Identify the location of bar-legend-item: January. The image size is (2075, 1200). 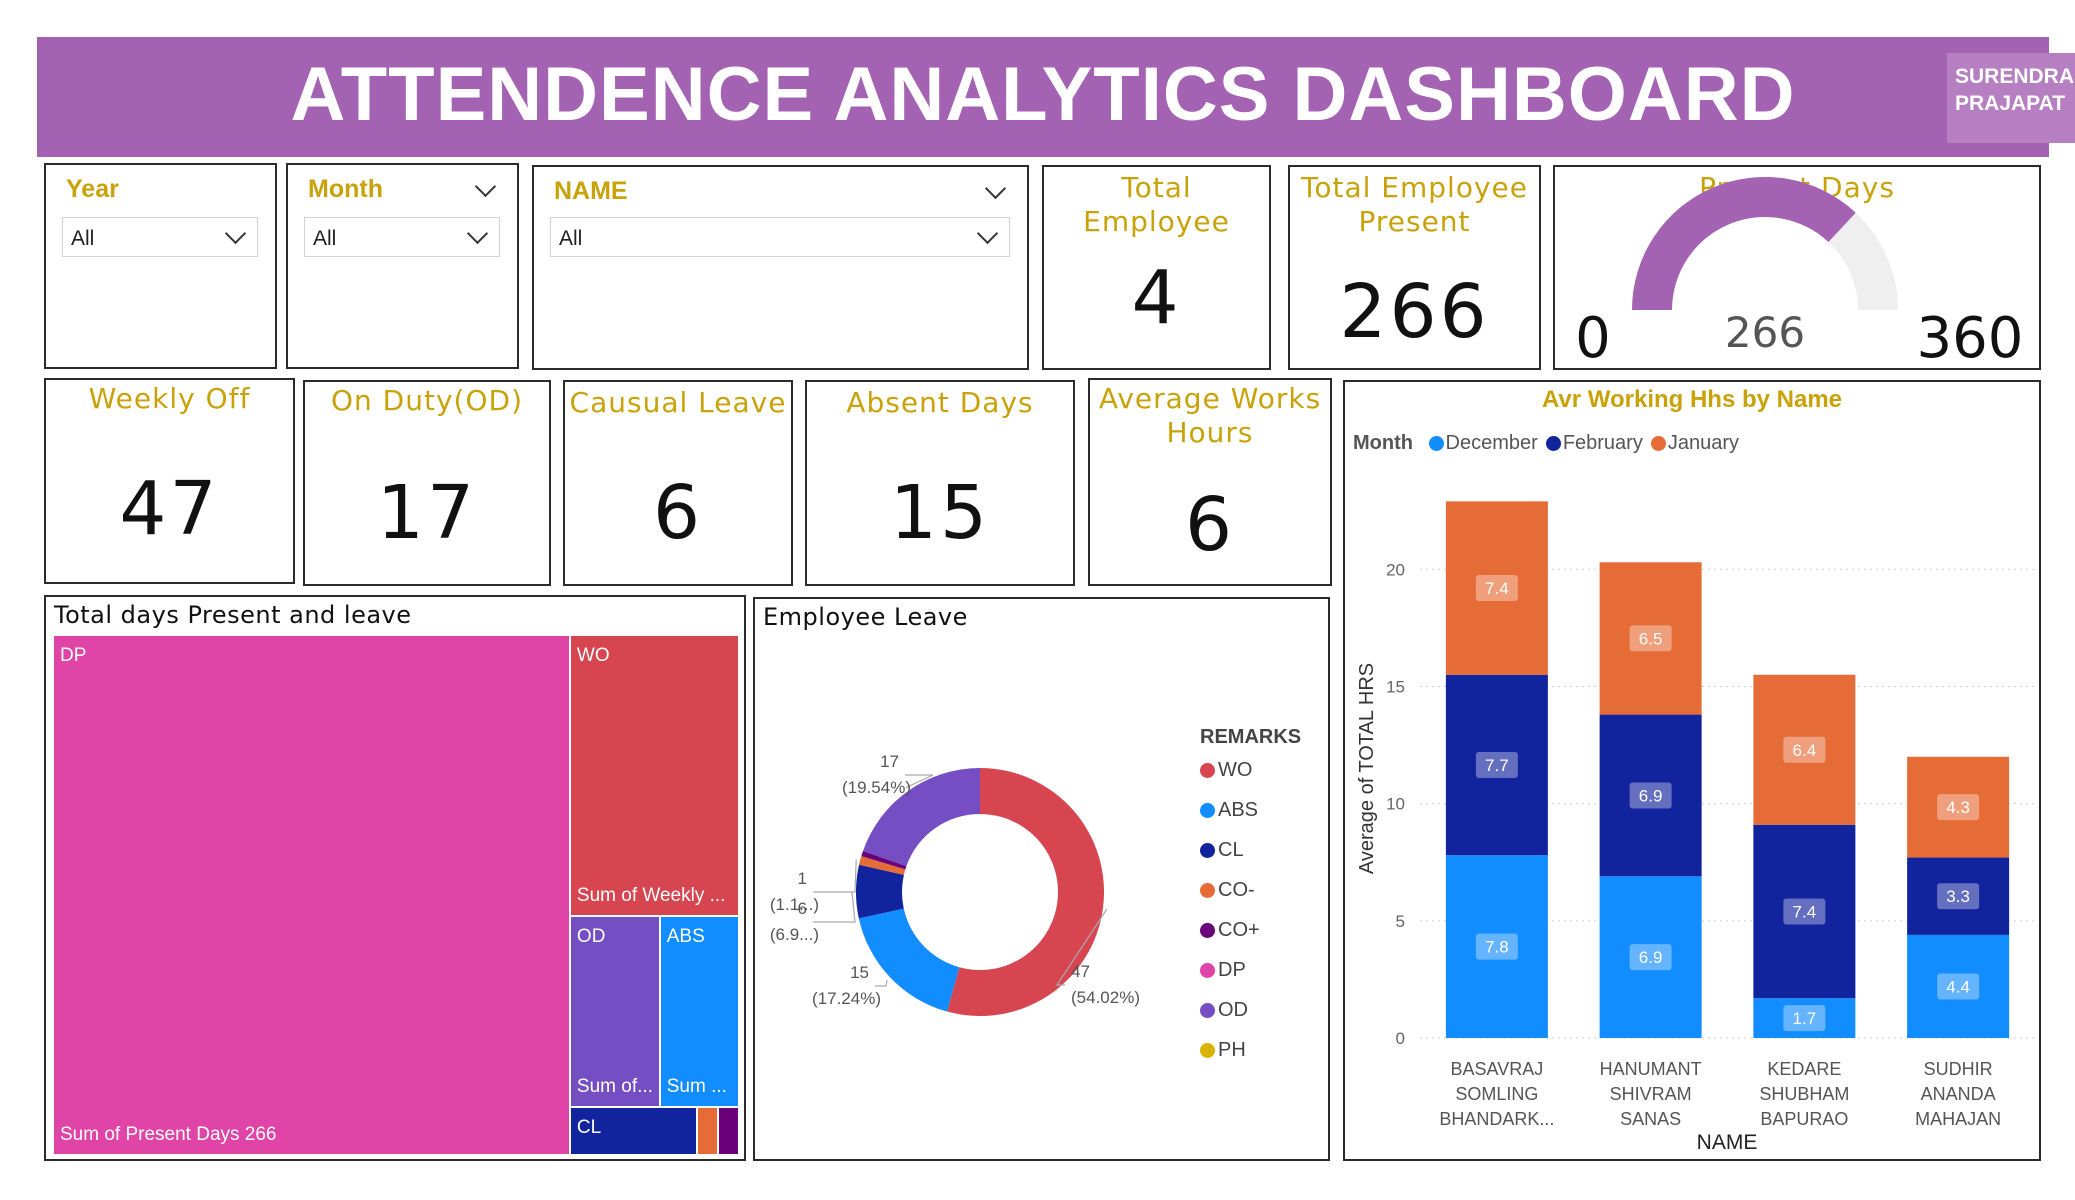
(1694, 443).